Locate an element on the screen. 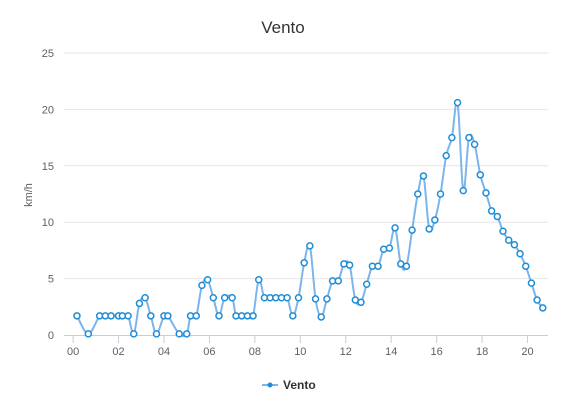 The image size is (577, 402). x-tick-label: 16 is located at coordinates (437, 352).